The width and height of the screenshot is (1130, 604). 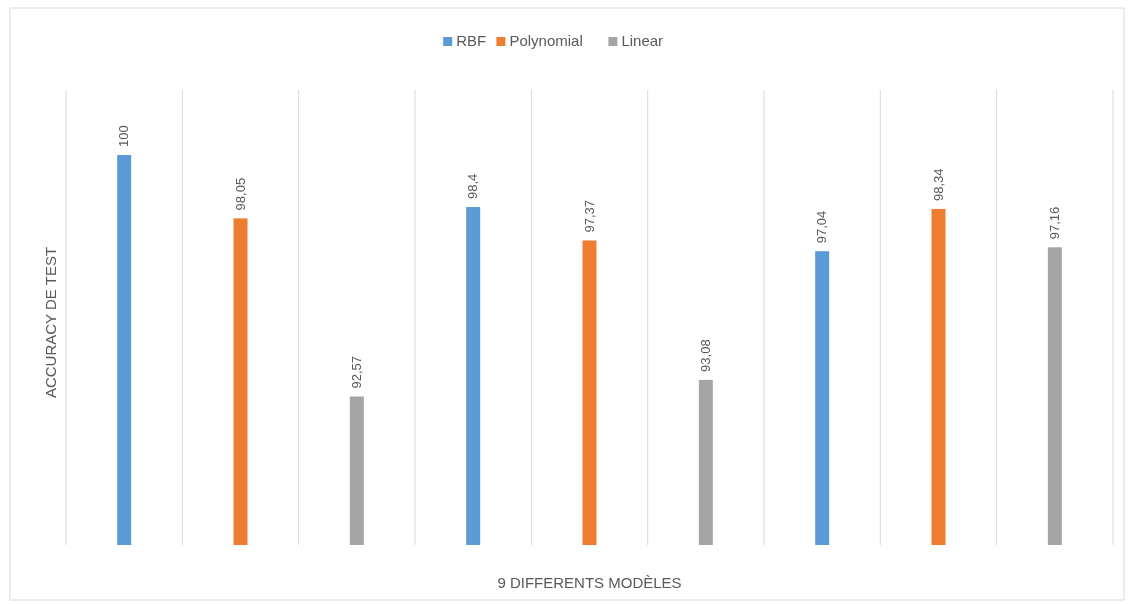 I want to click on data-label: 98,34, so click(x=938, y=184).